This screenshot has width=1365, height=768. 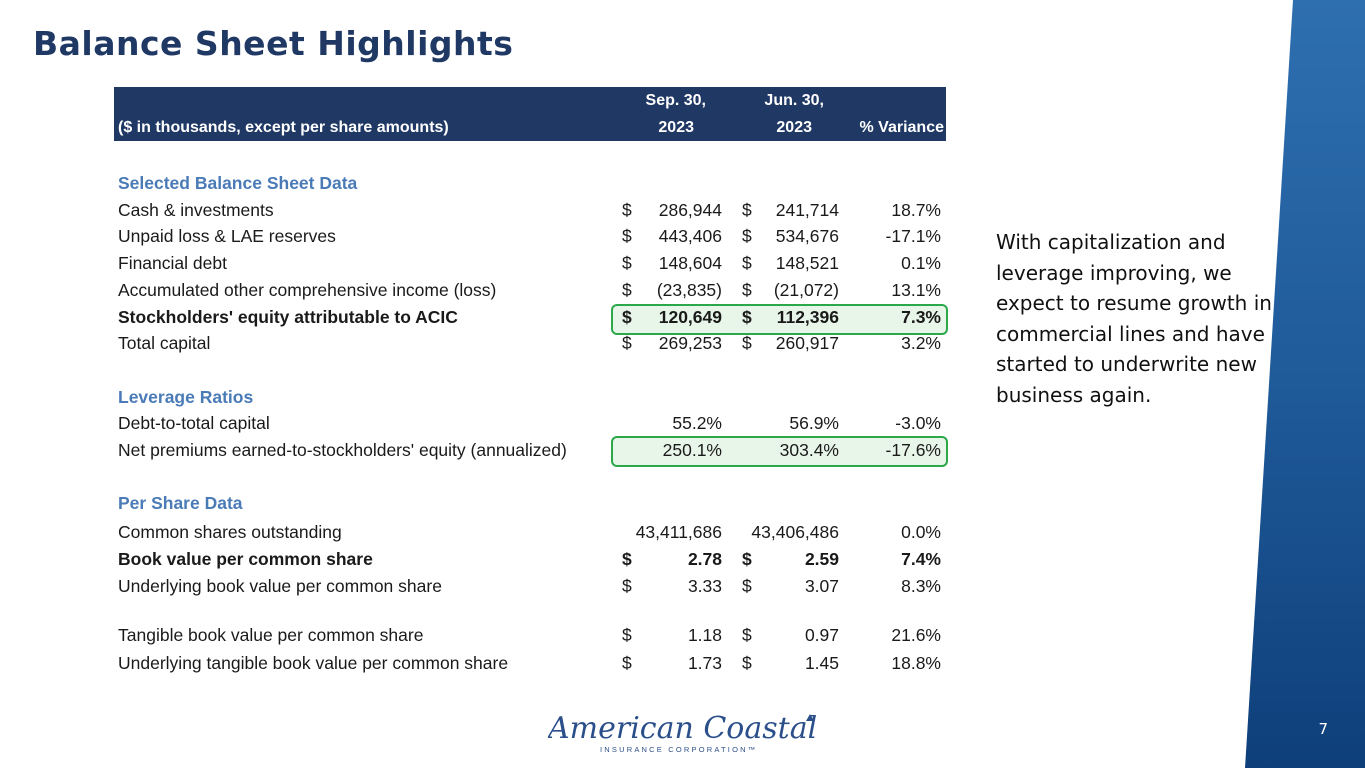 I want to click on row-label: Book value per common share, so click(x=245, y=559).